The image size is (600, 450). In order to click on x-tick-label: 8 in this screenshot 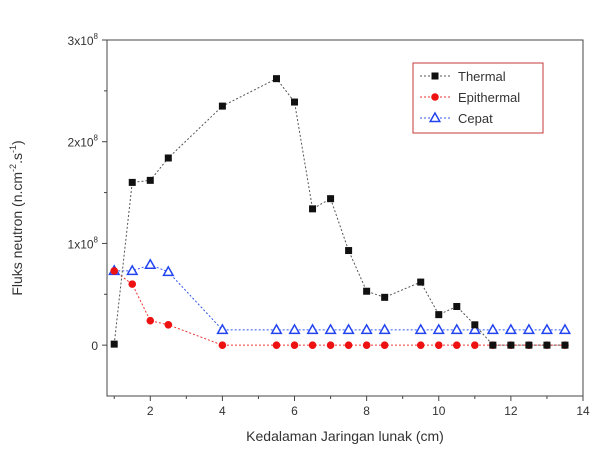, I will do `click(366, 411)`.